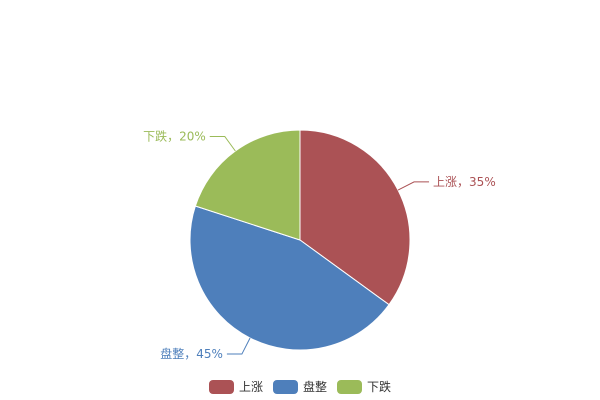 The width and height of the screenshot is (600, 400). Describe the element at coordinates (379, 386) in the screenshot. I see `legend-label-2: 下跌` at that location.